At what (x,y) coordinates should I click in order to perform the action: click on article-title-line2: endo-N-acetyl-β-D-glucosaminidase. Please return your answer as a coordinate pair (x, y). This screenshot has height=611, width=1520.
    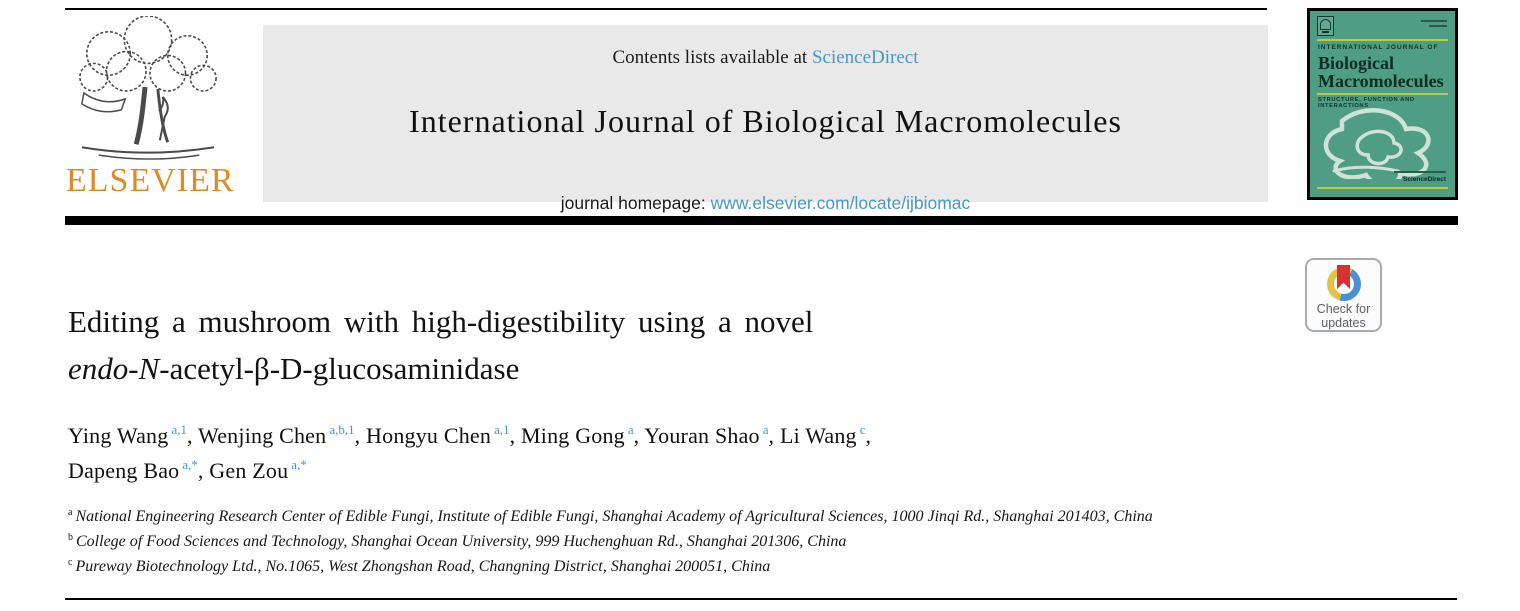
    Looking at the image, I should click on (568, 368).